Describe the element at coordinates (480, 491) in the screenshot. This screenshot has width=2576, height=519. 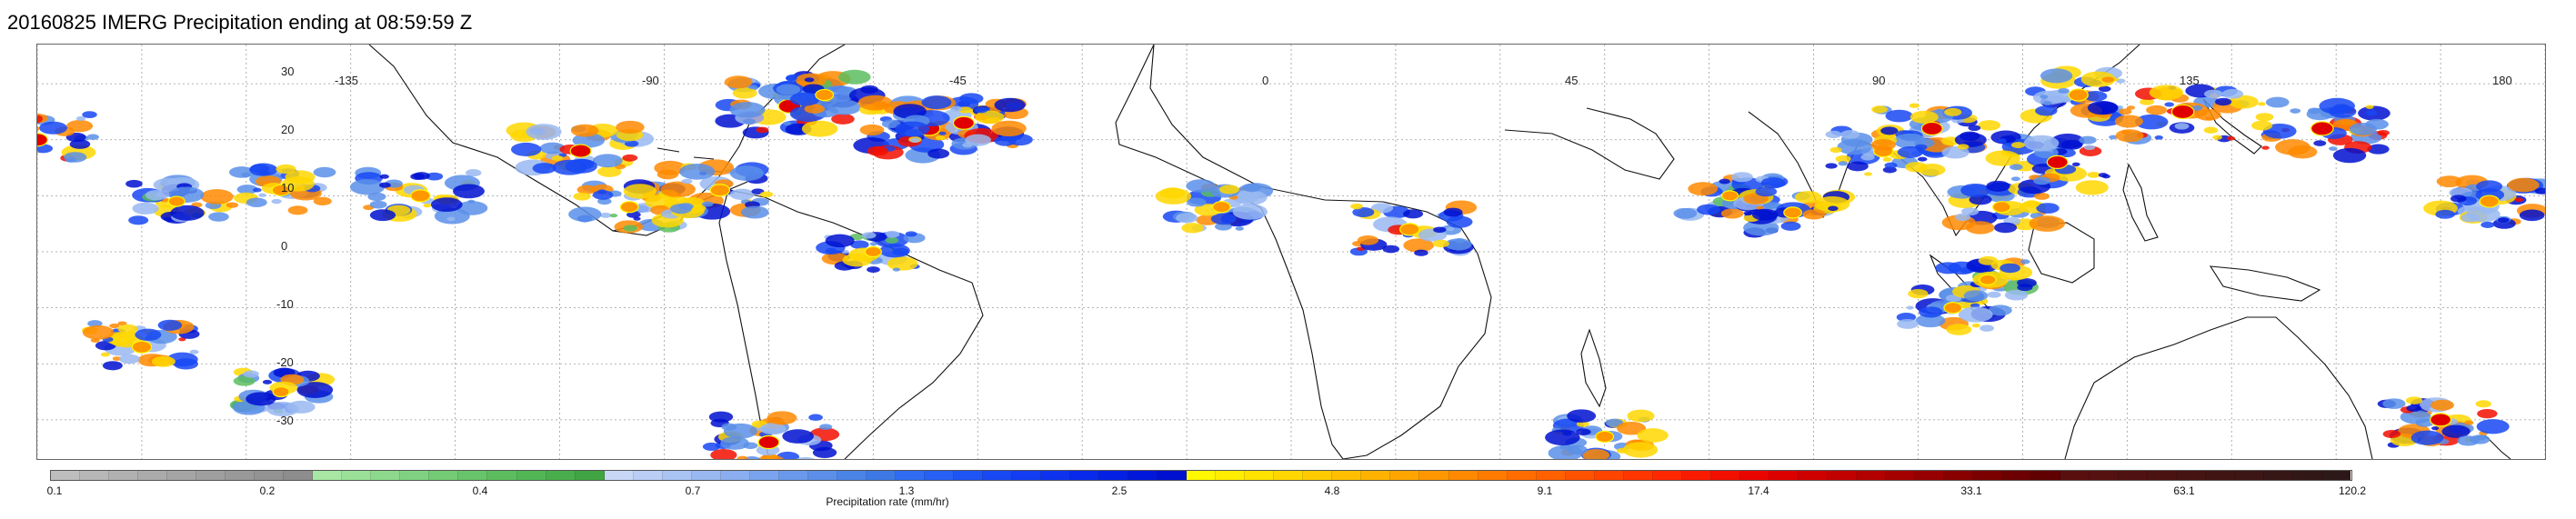
I see `colorbar-tick-0.4: 0.4` at that location.